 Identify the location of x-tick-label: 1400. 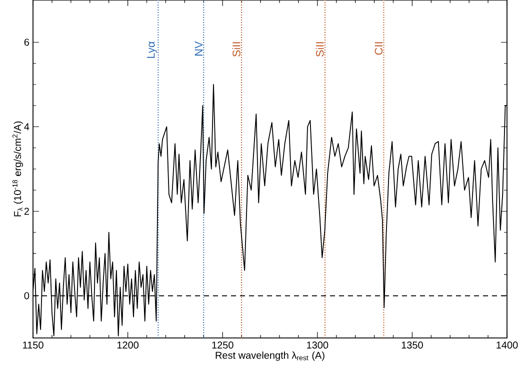
(507, 345).